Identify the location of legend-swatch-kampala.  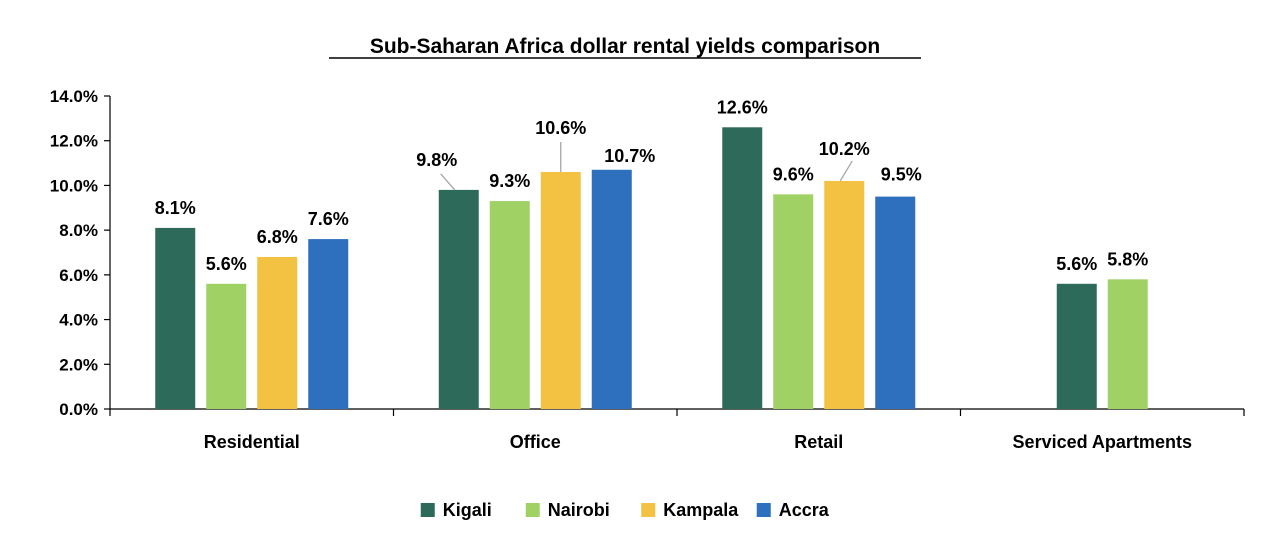
(648, 510).